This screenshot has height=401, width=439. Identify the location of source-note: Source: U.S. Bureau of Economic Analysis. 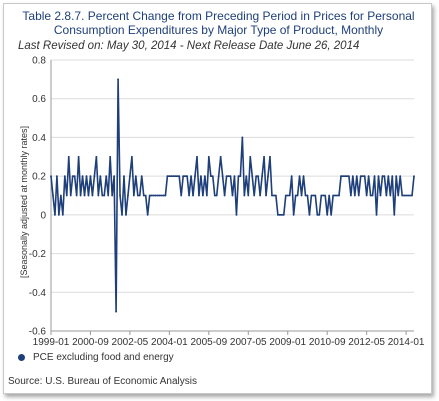
(102, 381).